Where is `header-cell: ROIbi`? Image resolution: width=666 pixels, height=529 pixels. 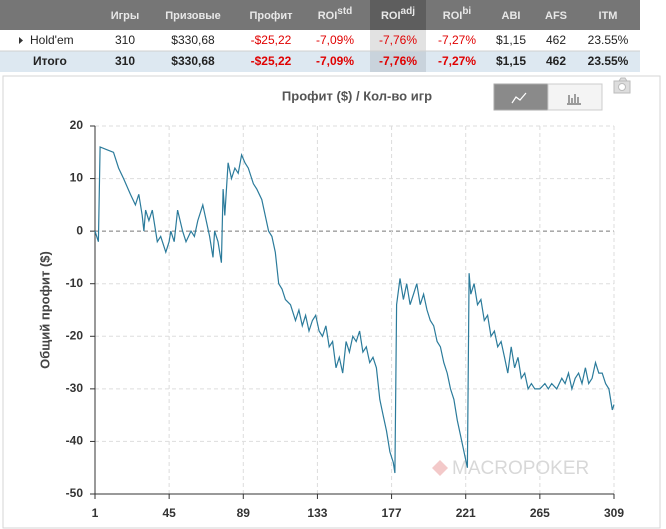 header-cell: ROIbi is located at coordinates (457, 14).